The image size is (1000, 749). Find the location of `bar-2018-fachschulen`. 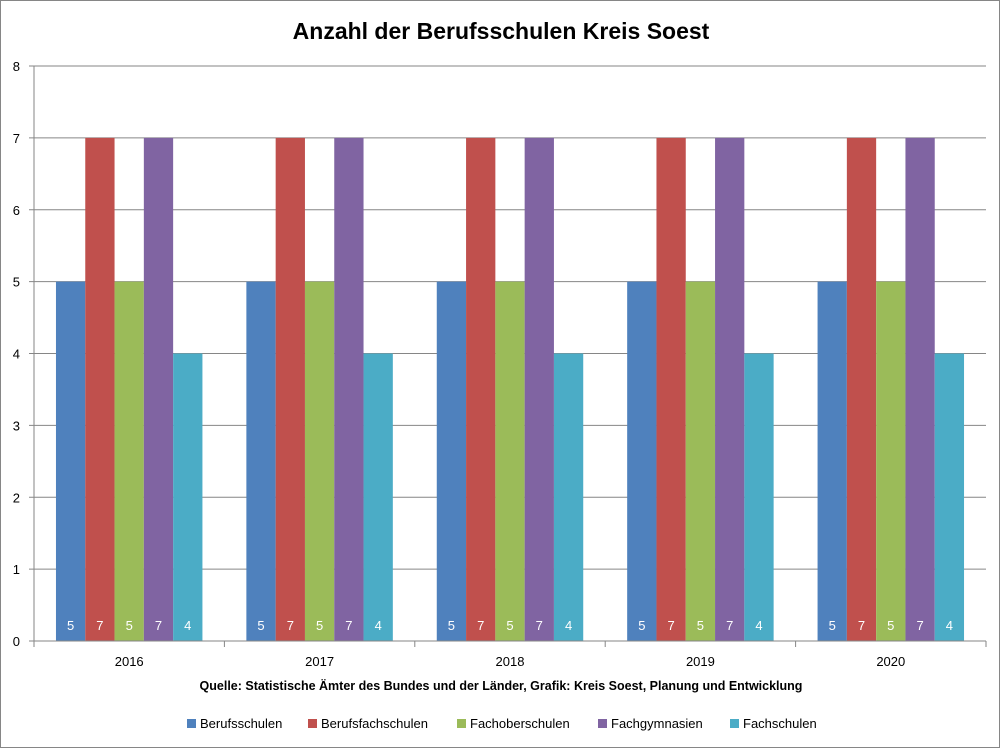

bar-2018-fachschulen is located at coordinates (568, 497).